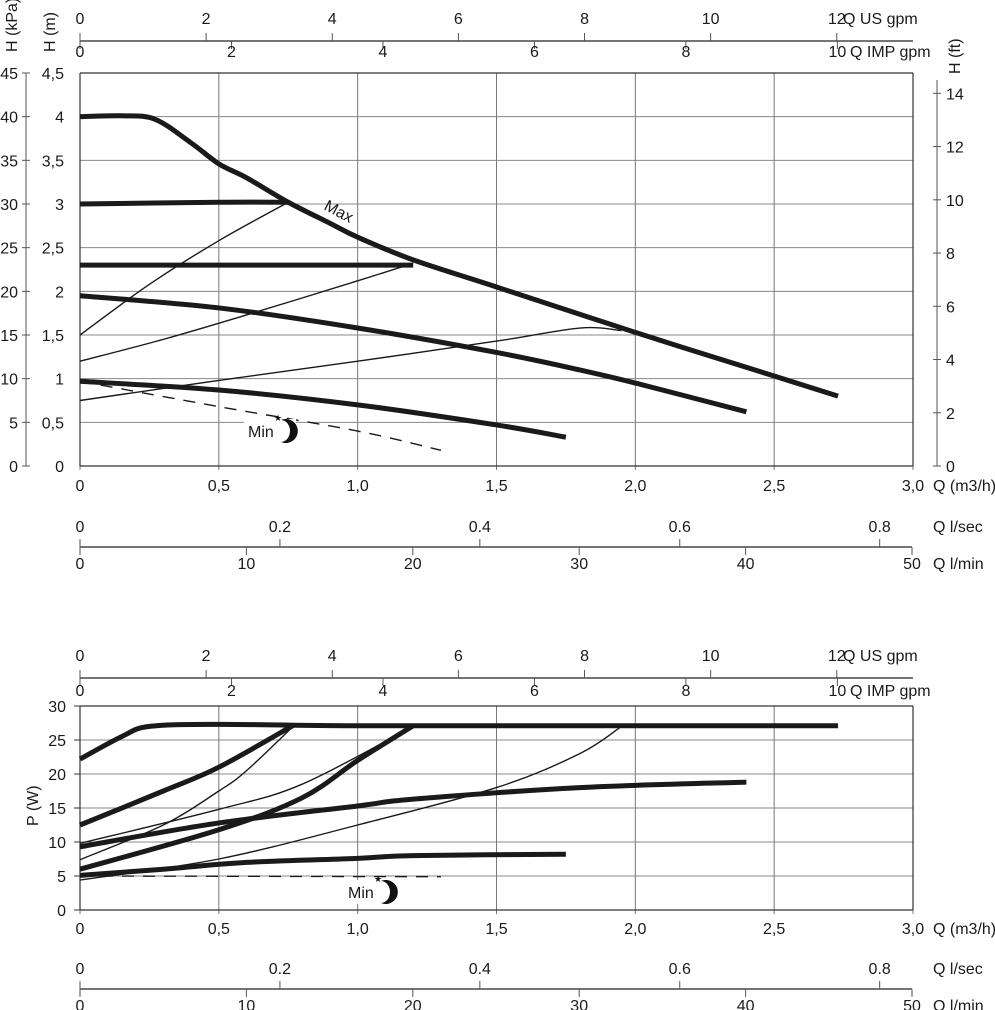 The height and width of the screenshot is (1010, 995). What do you see at coordinates (206, 19) in the screenshot?
I see `us-gpm-tick-label: 2` at bounding box center [206, 19].